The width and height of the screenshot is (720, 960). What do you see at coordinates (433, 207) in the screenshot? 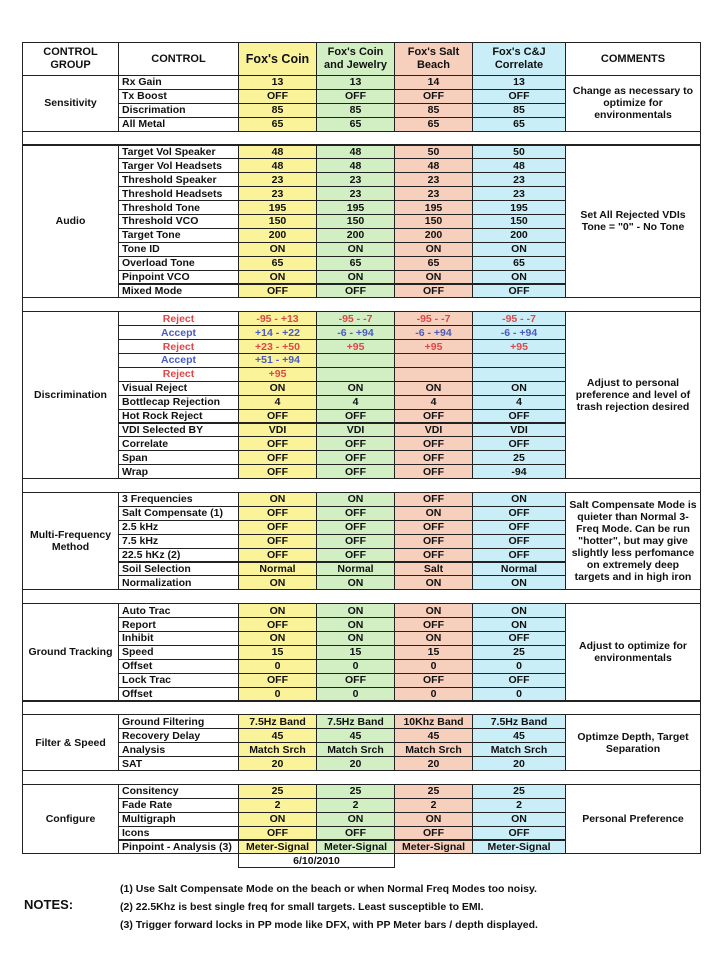
I see `setting-value: 195` at bounding box center [433, 207].